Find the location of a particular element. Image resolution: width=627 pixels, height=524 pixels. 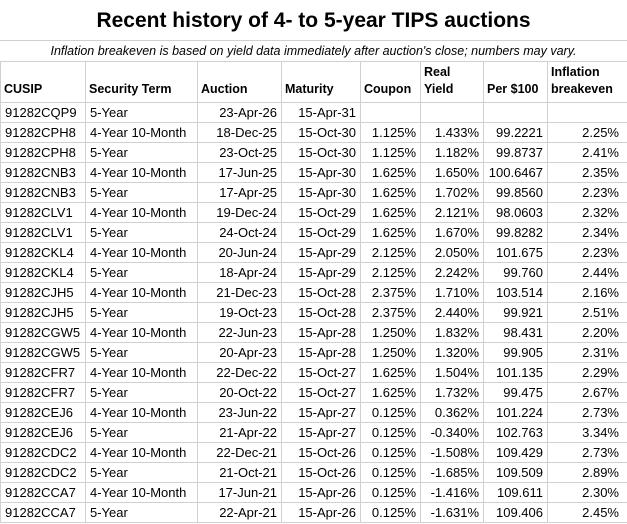

cell-auction: 17-Jun-25 is located at coordinates (239, 172).